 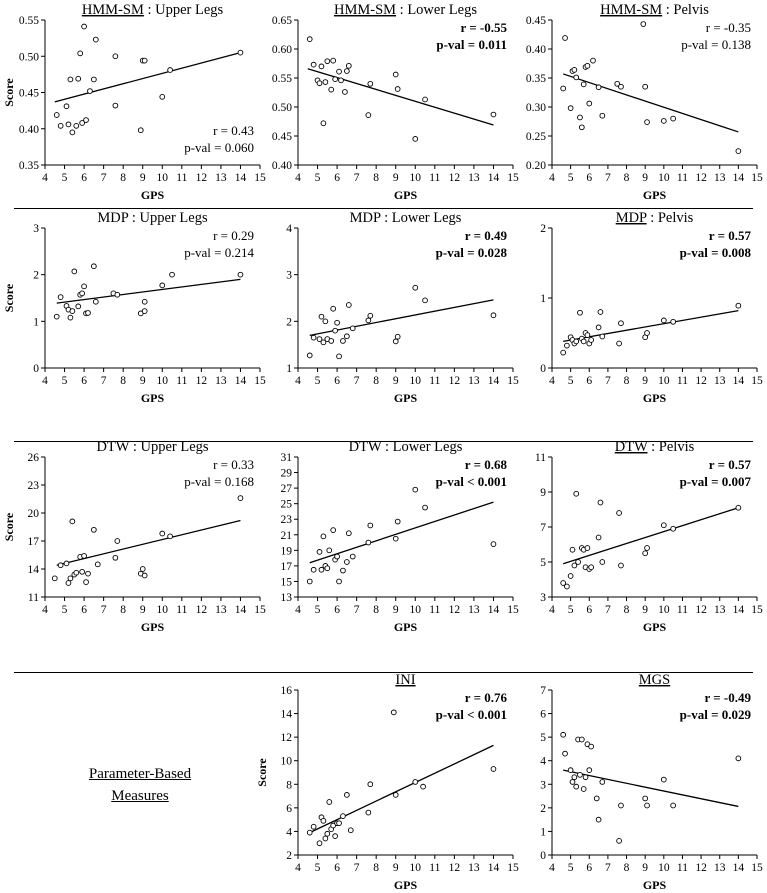 What do you see at coordinates (716, 44) in the screenshot?
I see `p-value: p-val = 0.138` at bounding box center [716, 44].